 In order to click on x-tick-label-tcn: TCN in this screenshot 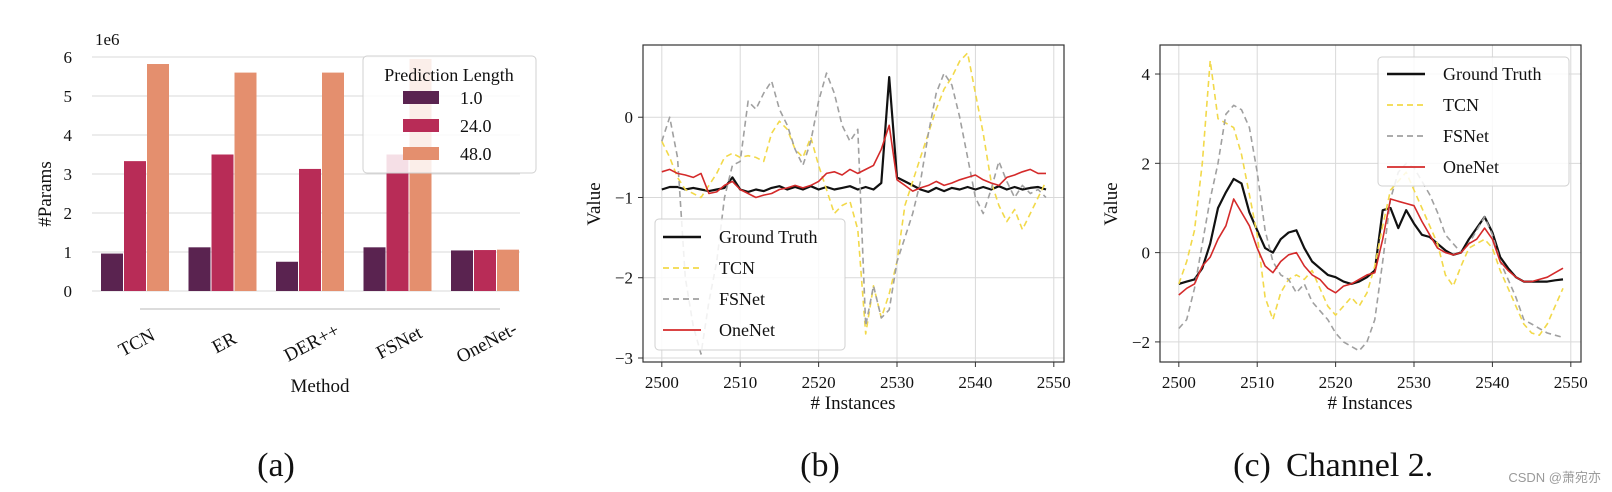, I will do `click(137, 343)`.